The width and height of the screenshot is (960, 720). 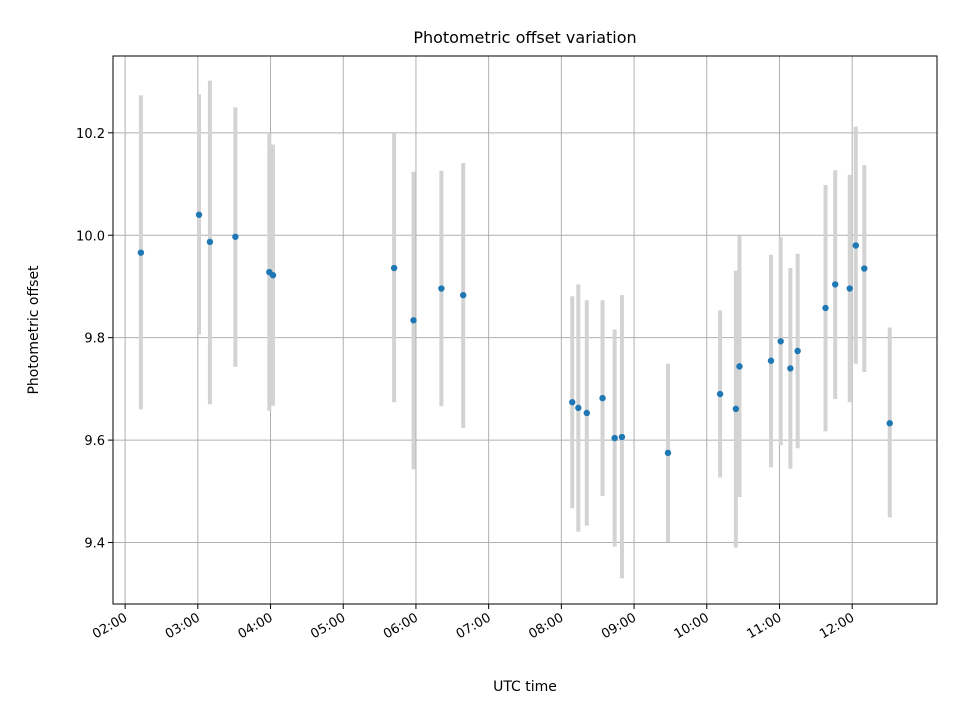 What do you see at coordinates (328, 626) in the screenshot?
I see `x-tick-label: 05:00` at bounding box center [328, 626].